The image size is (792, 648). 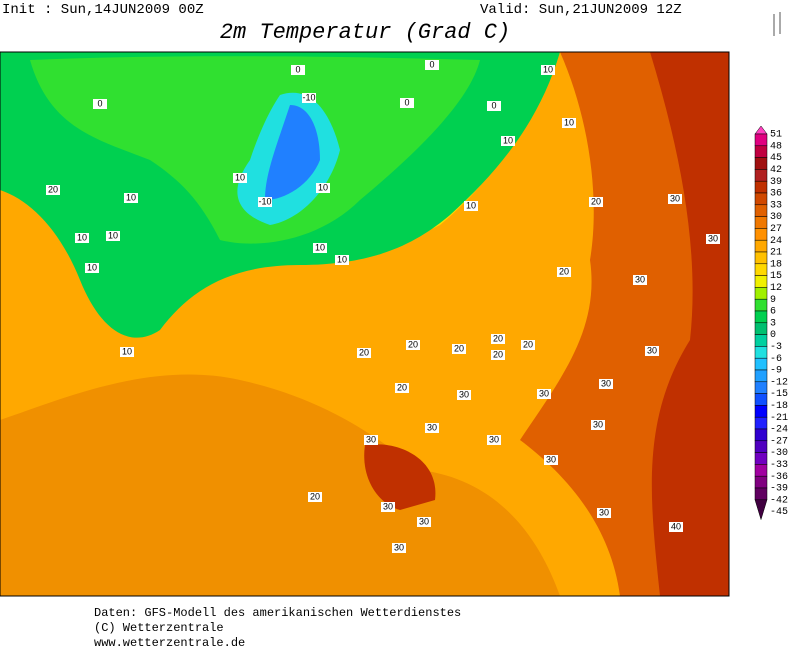 What do you see at coordinates (776, 170) in the screenshot?
I see `legend-label: 42` at bounding box center [776, 170].